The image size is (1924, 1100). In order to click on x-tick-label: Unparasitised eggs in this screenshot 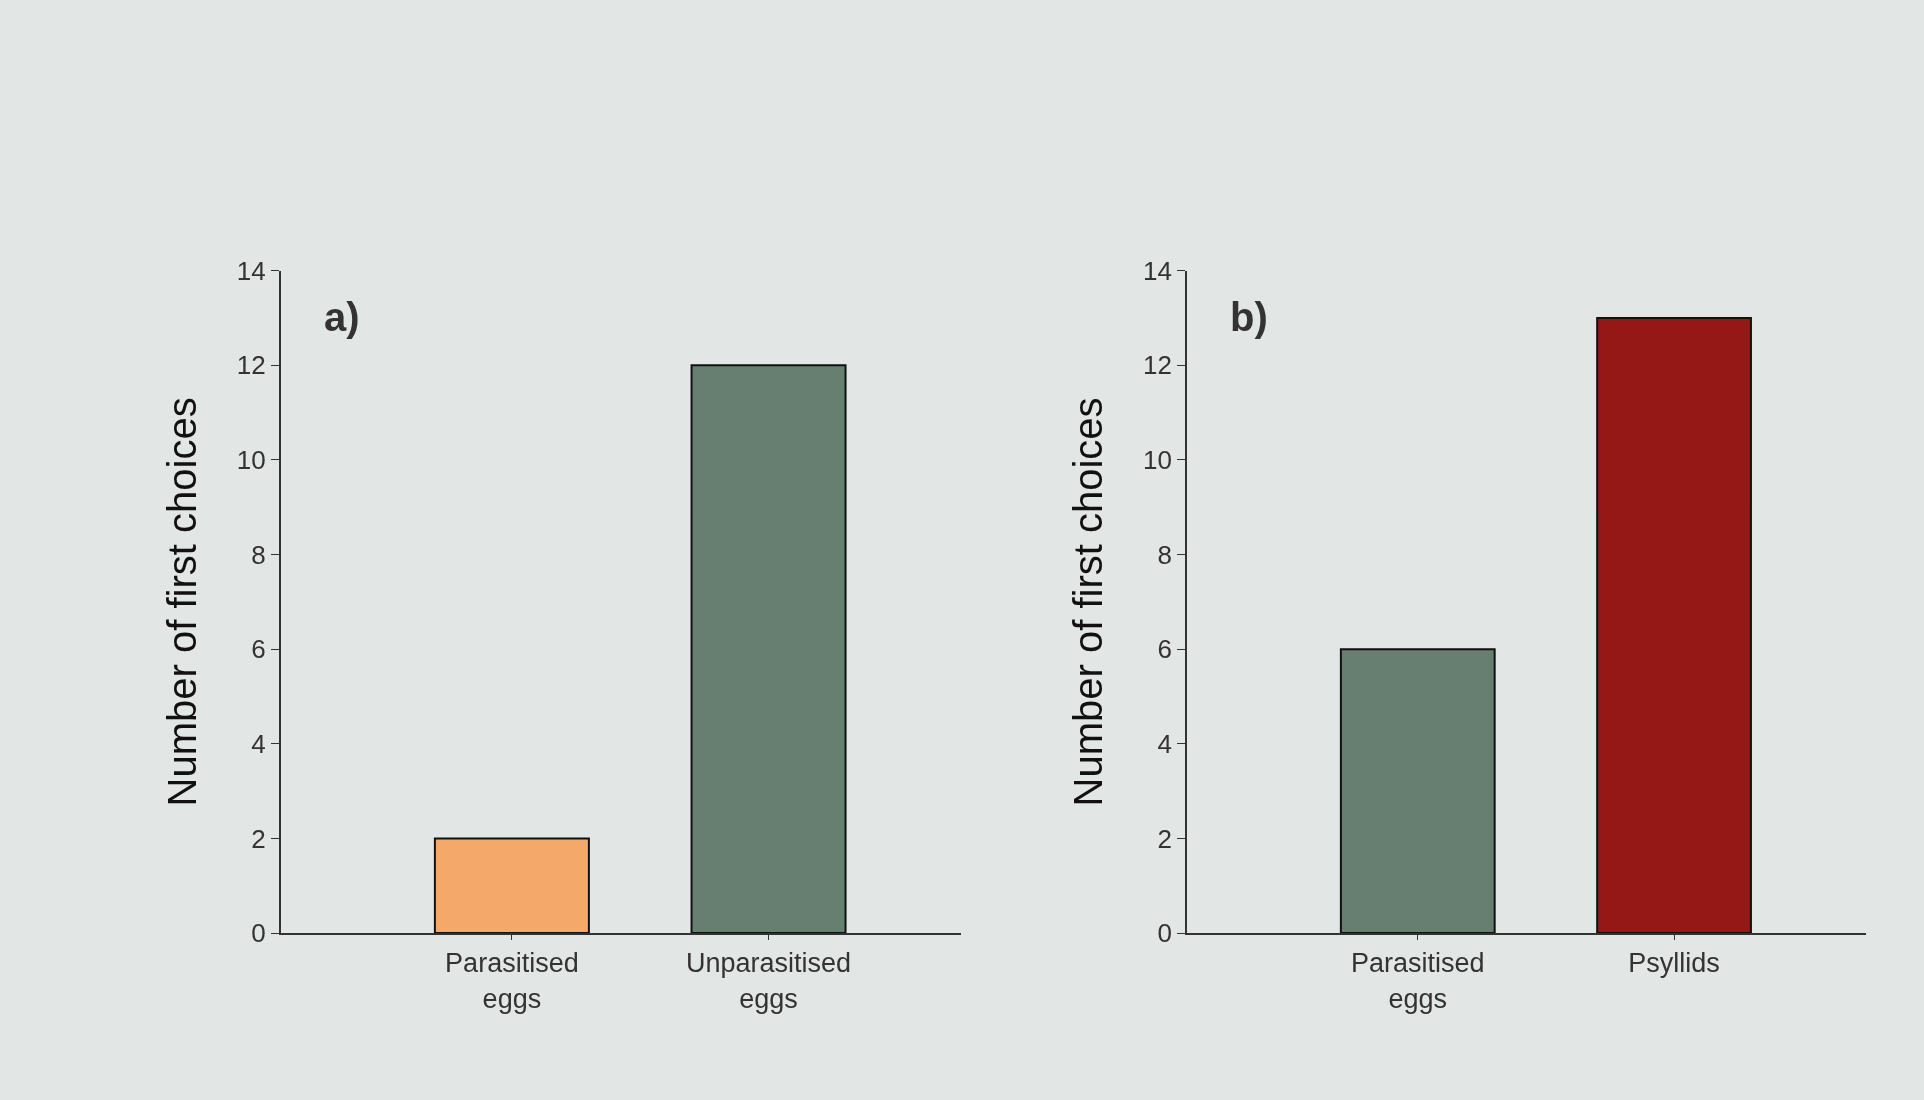, I will do `click(769, 981)`.